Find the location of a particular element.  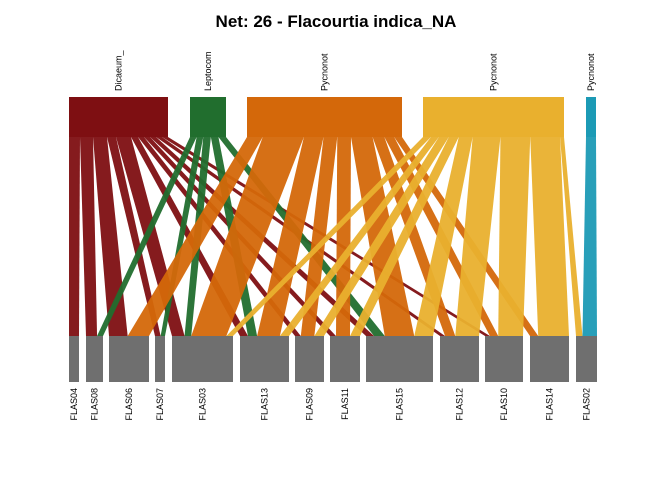

lower-species-label: FLAS11 is located at coordinates (345, 404).